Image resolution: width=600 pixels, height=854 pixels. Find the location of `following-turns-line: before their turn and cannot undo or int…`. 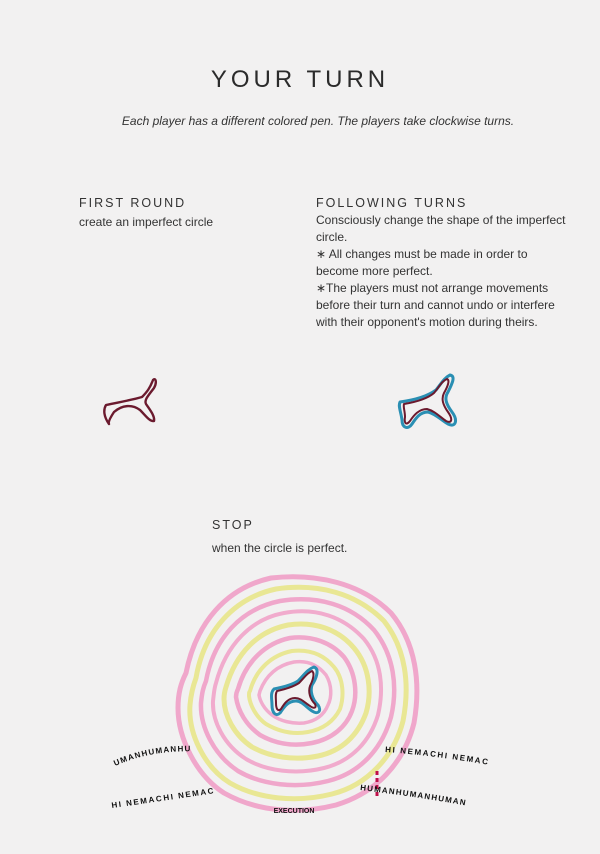

following-turns-line: before their turn and cannot undo or int… is located at coordinates (435, 305).